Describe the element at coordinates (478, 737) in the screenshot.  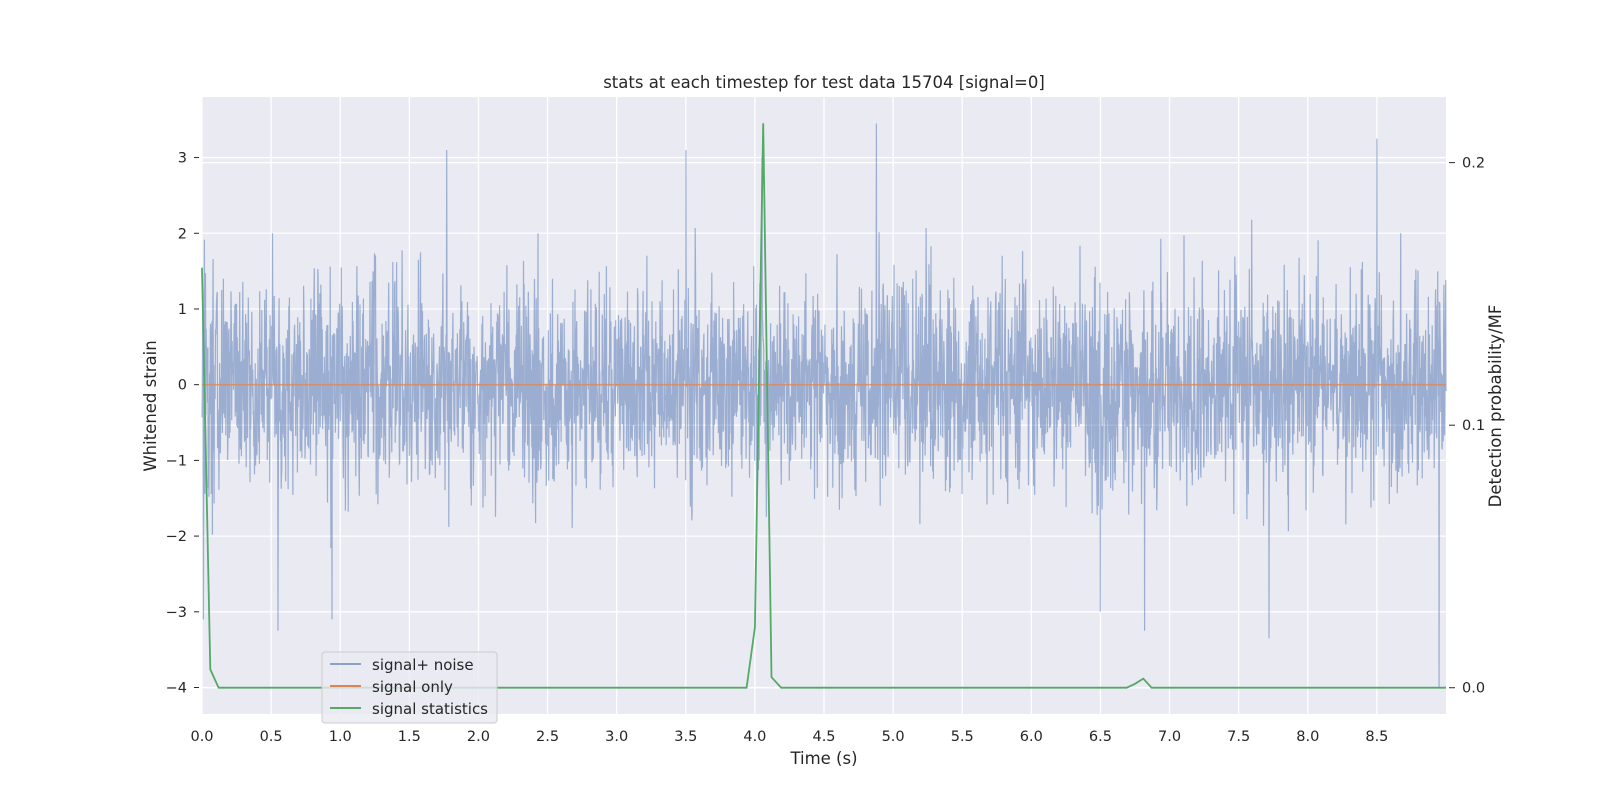
I see `x-tick-label: 2.0` at that location.